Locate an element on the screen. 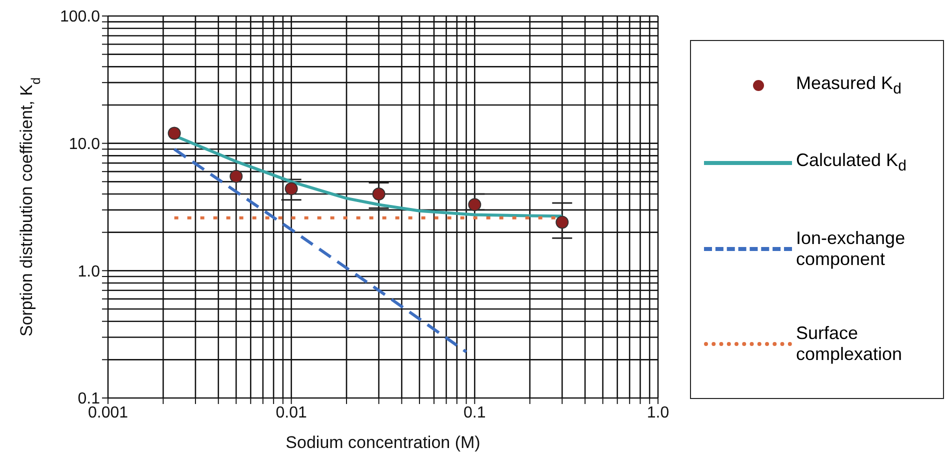  x-tick-label: 0.01 is located at coordinates (292, 413).